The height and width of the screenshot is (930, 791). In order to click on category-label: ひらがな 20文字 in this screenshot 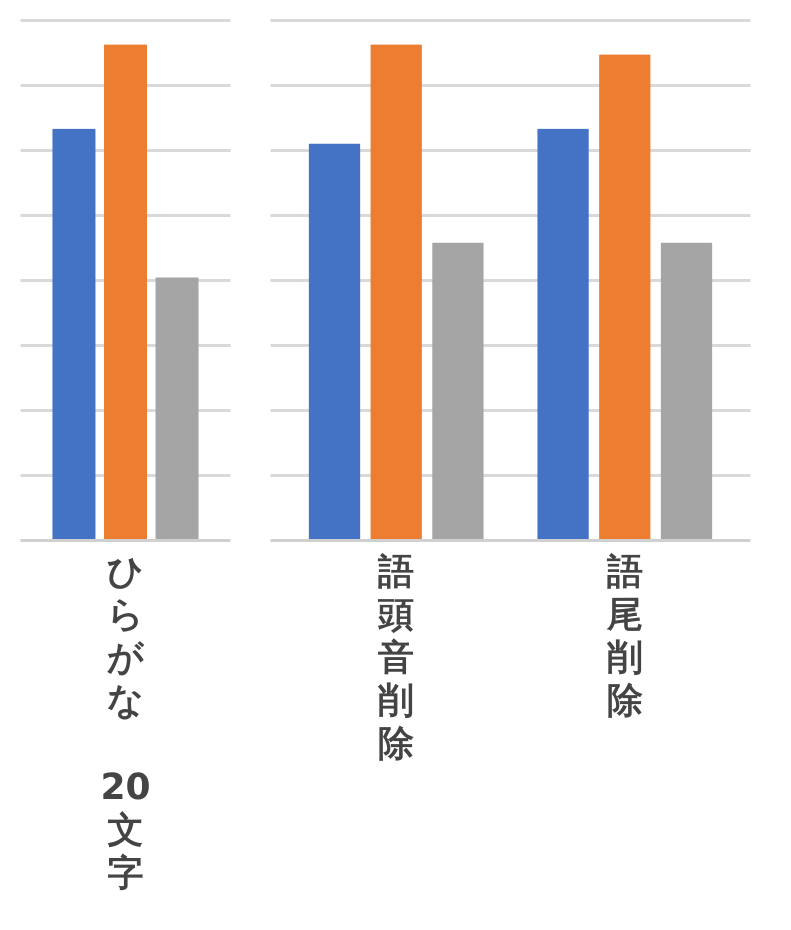, I will do `click(125, 723)`.